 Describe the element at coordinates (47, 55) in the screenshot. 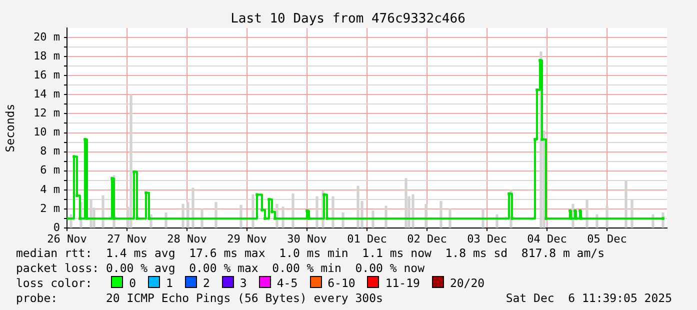

I see `y-tick-label: 18 m` at that location.